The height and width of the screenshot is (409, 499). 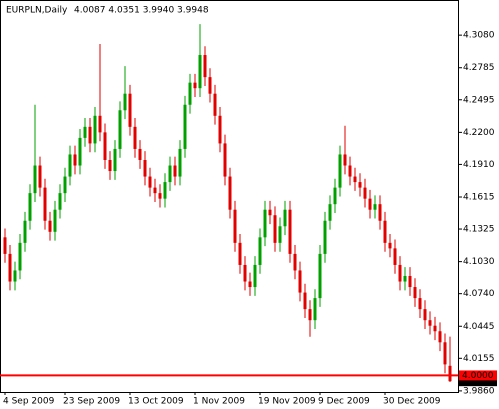 I want to click on ohlc-header: 4.0087 4.0351 3.9940 3.9948, so click(x=141, y=11).